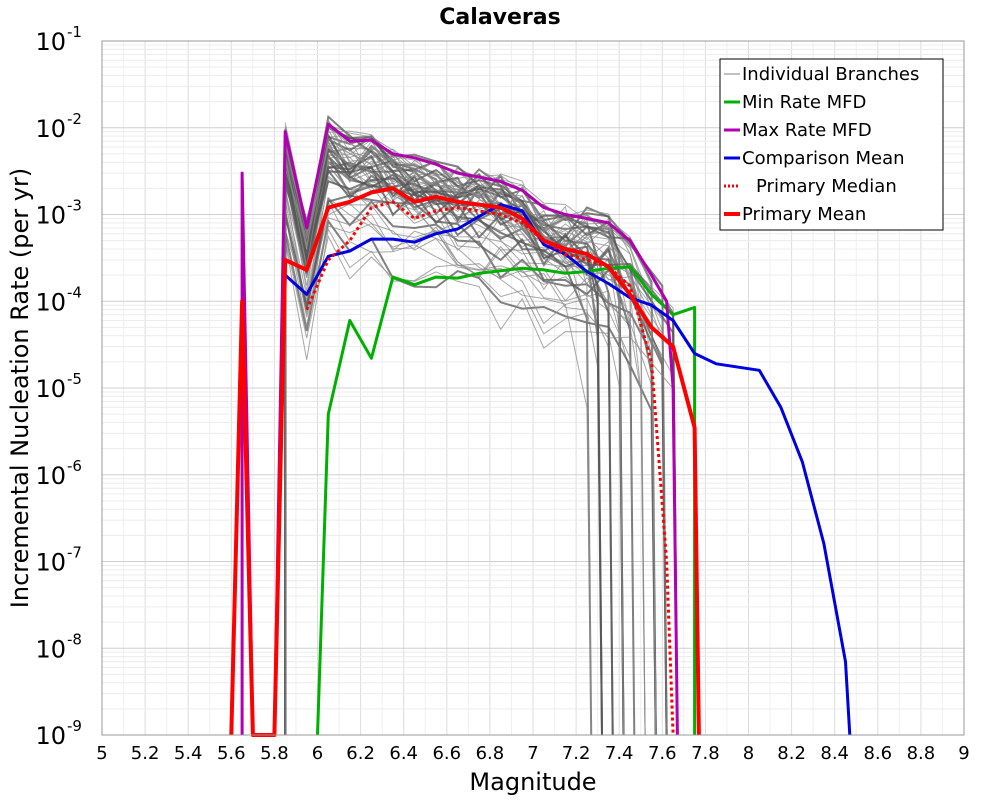 This screenshot has height=800, width=1000. What do you see at coordinates (74, 119) in the screenshot?
I see `y-tick-exponent: -2` at bounding box center [74, 119].